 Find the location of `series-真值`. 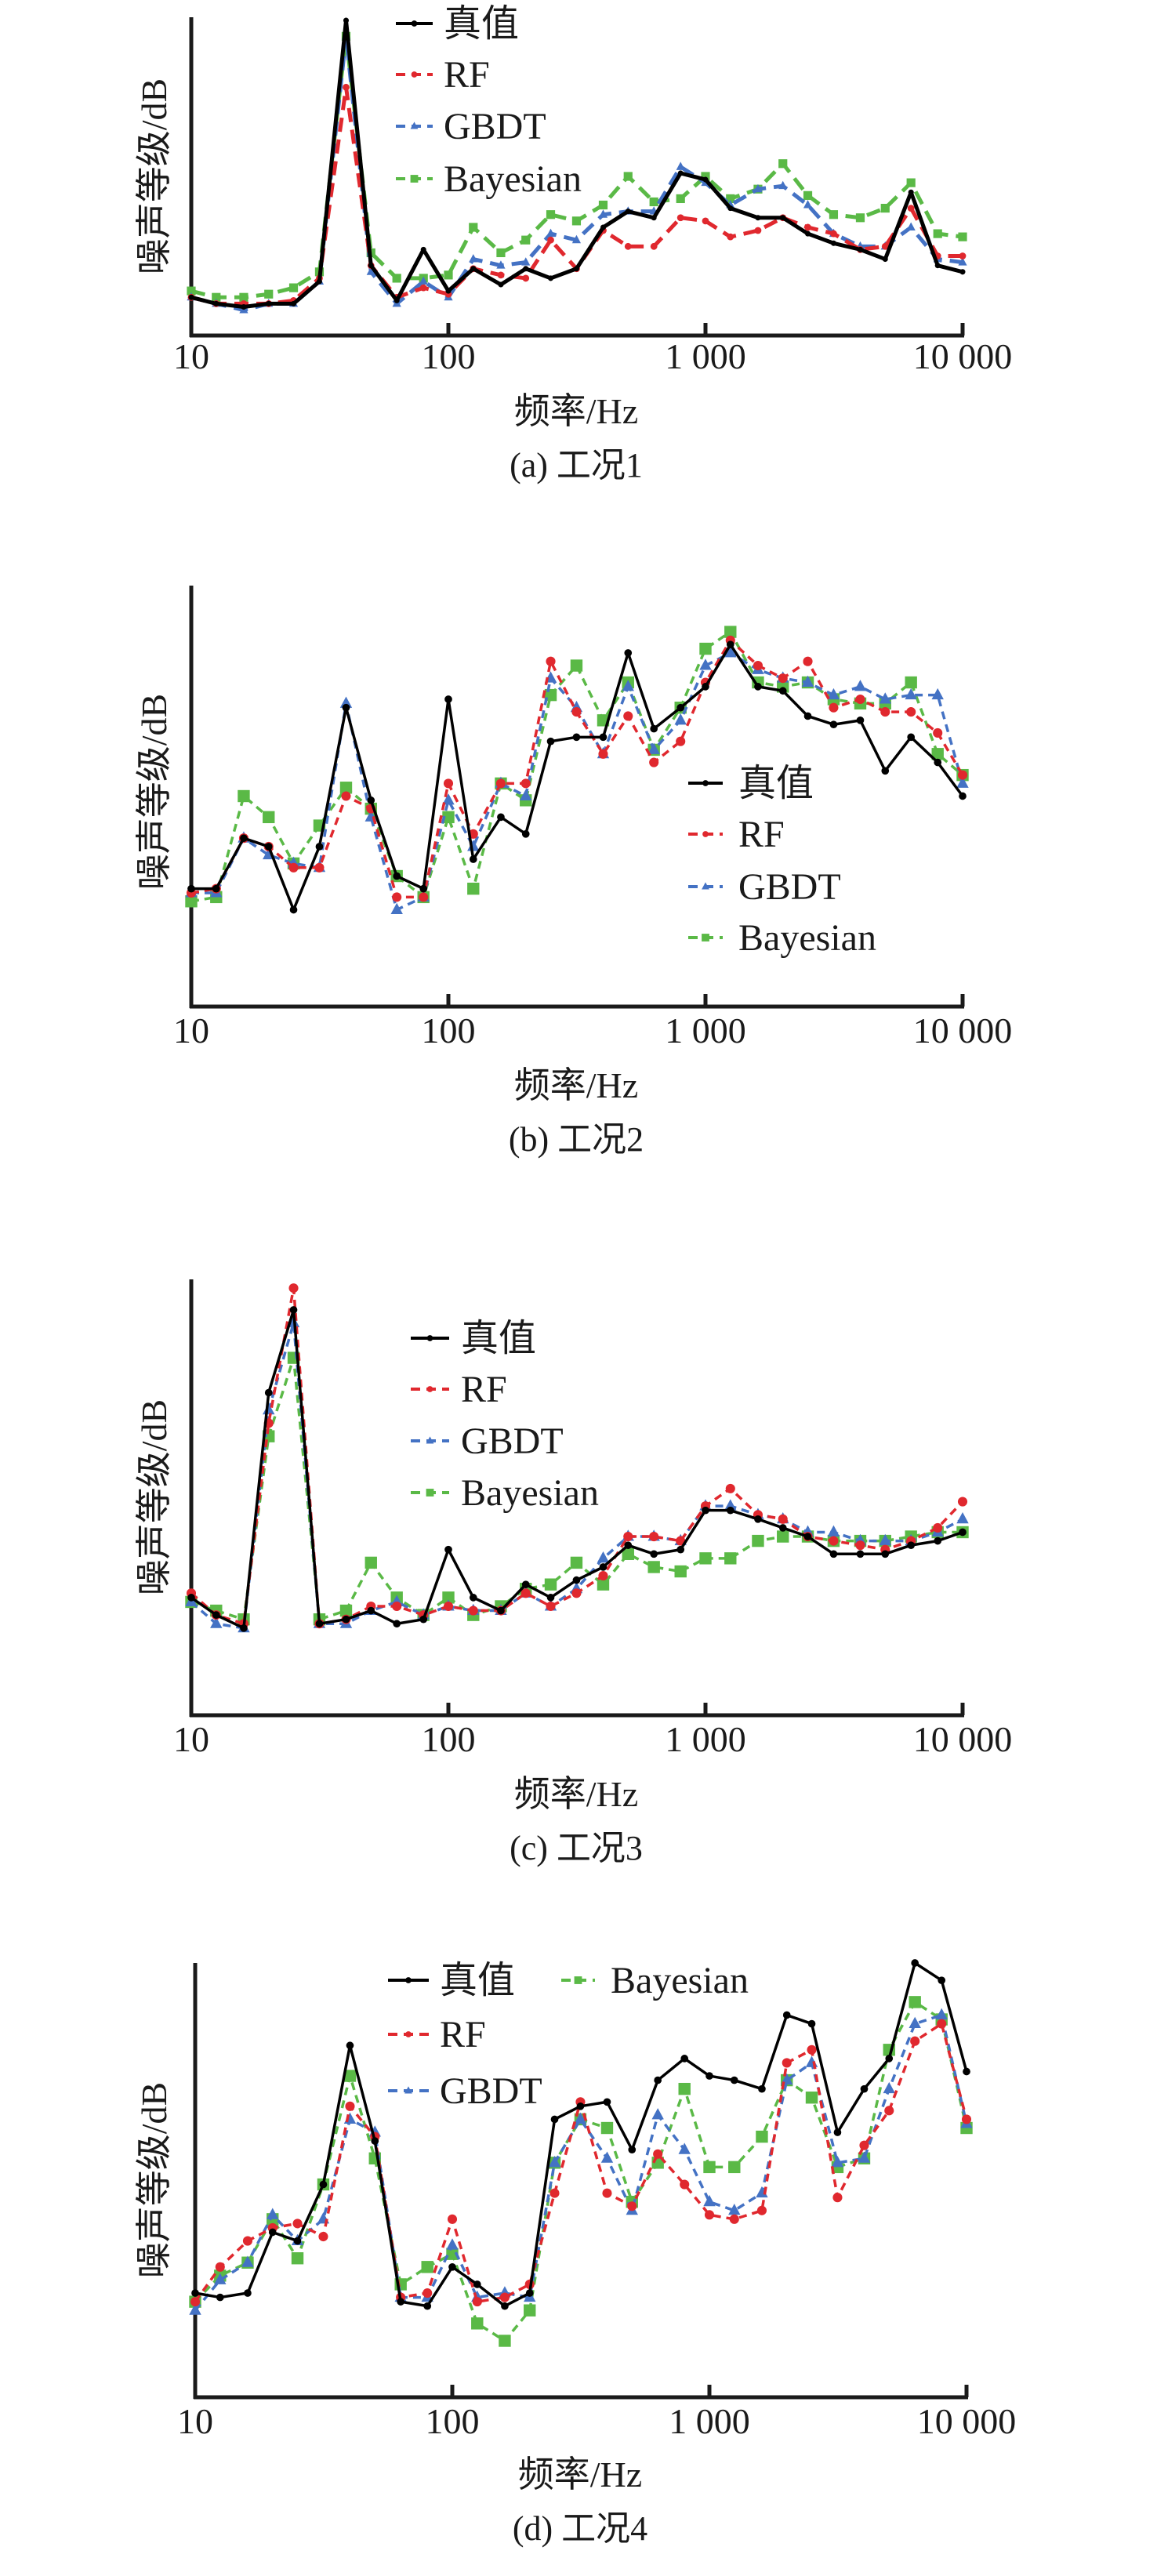

series-真值 is located at coordinates (577, 1469).